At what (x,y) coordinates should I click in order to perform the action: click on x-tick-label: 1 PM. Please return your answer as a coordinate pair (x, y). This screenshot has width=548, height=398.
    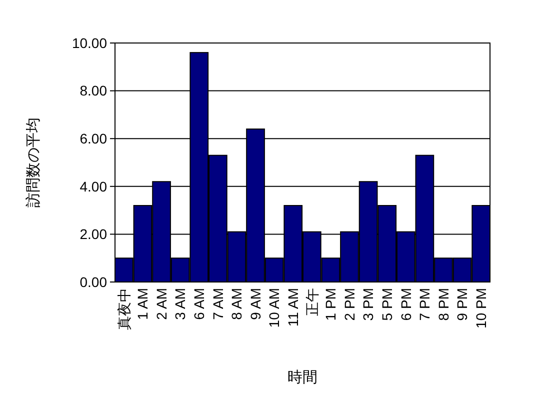
    Looking at the image, I should click on (330, 304).